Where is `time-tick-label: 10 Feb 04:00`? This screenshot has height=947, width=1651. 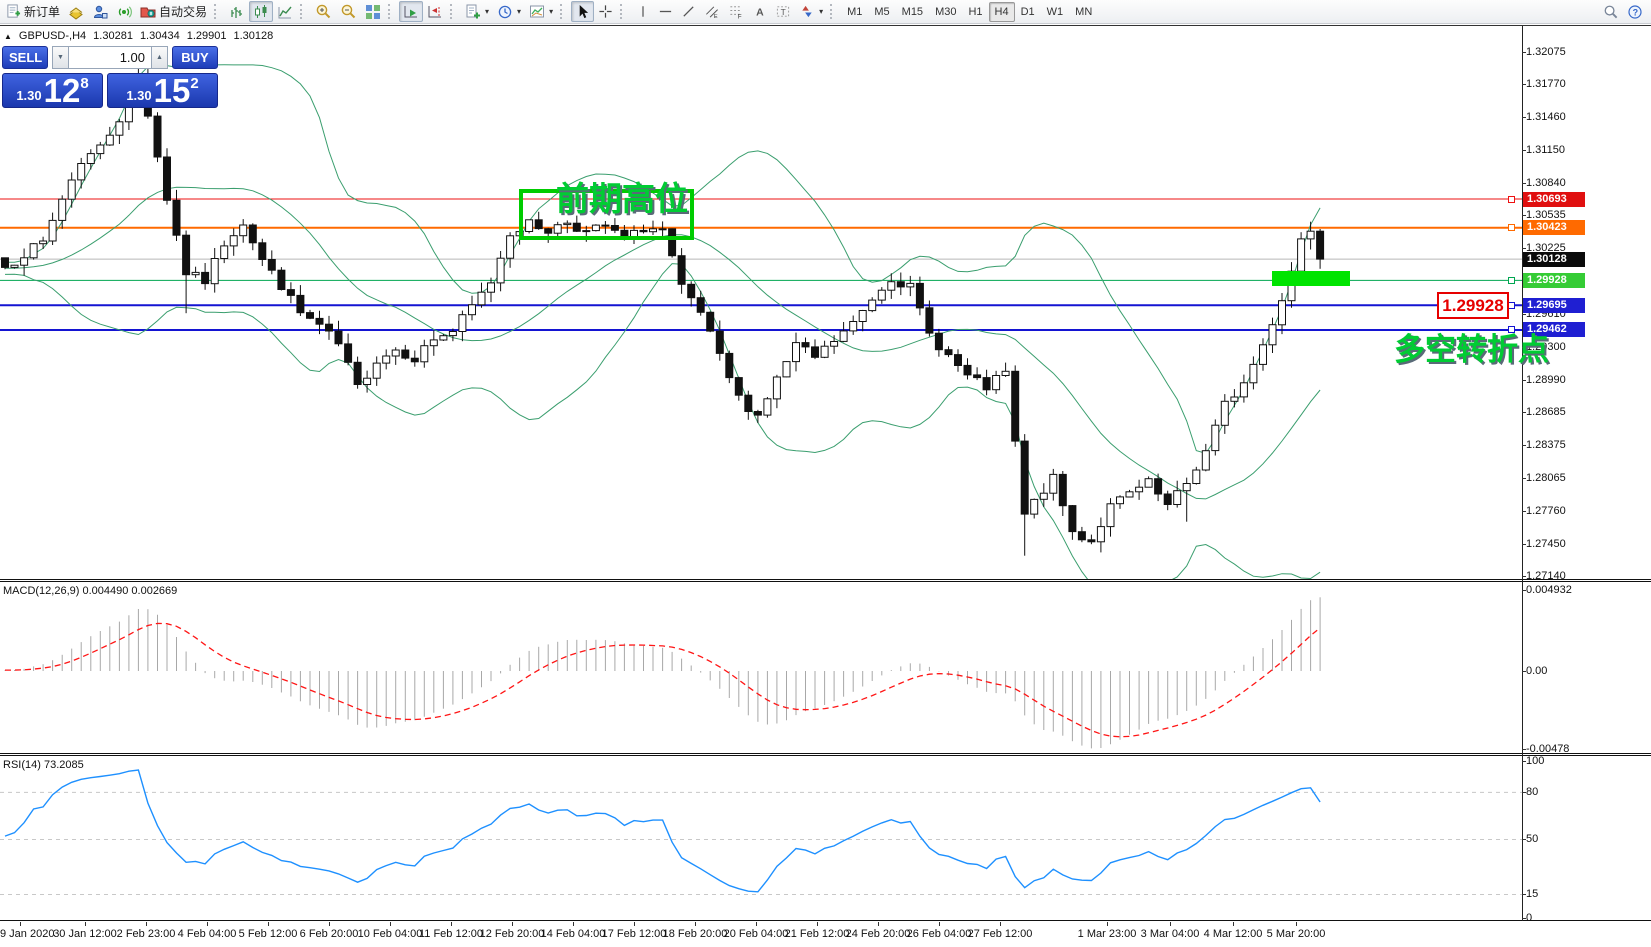 time-tick-label: 10 Feb 04:00 is located at coordinates (390, 934).